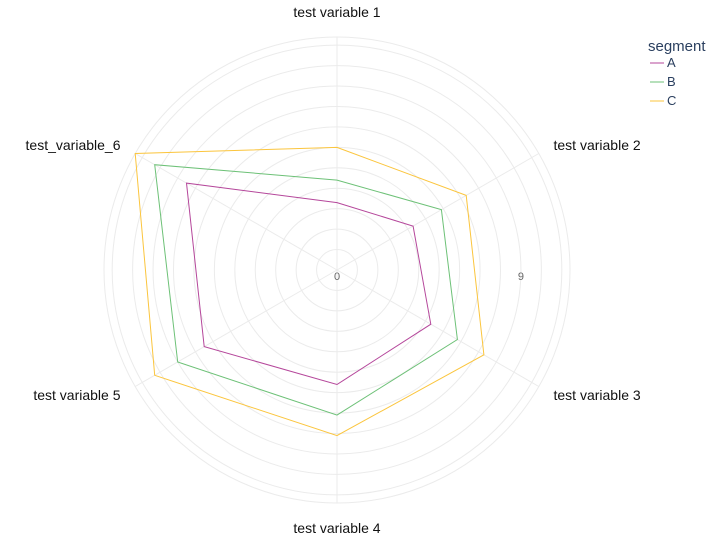 Image resolution: width=720 pixels, height=540 pixels. I want to click on legend-label: B, so click(671, 81).